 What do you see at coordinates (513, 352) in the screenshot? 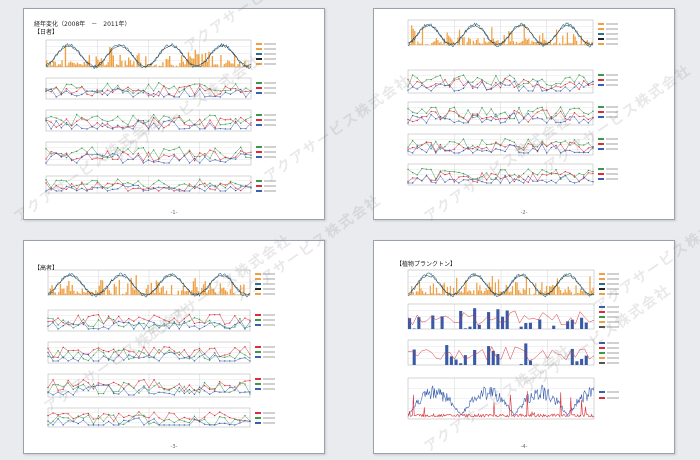
I see `bar-line-chart-panel` at bounding box center [513, 352].